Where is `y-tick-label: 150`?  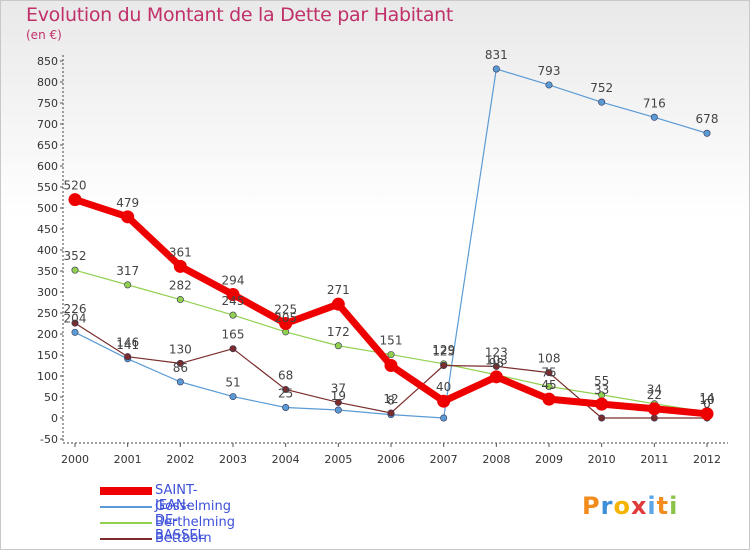
y-tick-label: 150 is located at coordinates (47, 355).